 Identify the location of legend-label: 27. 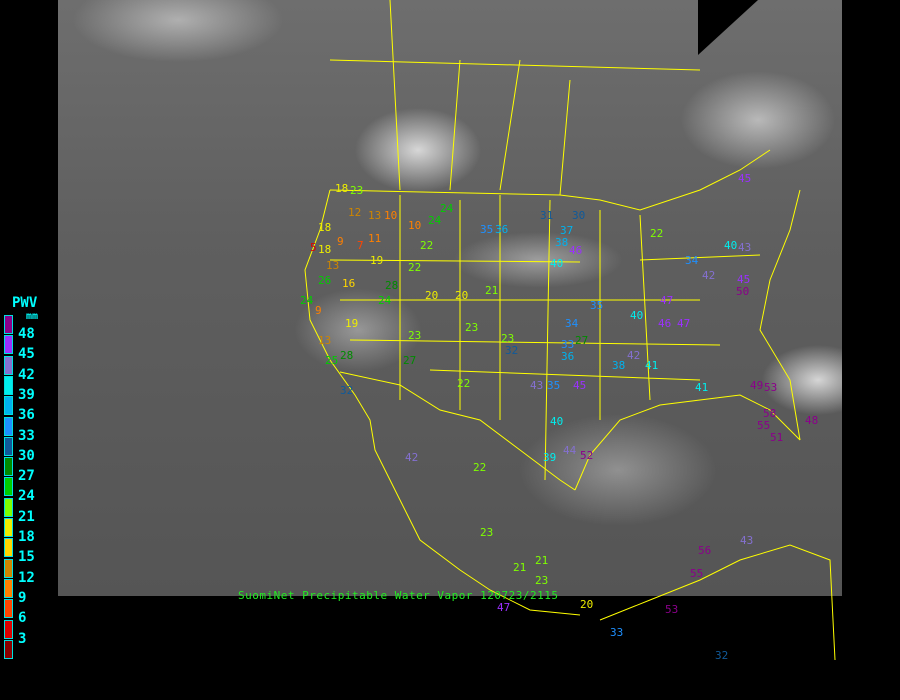
(26, 476).